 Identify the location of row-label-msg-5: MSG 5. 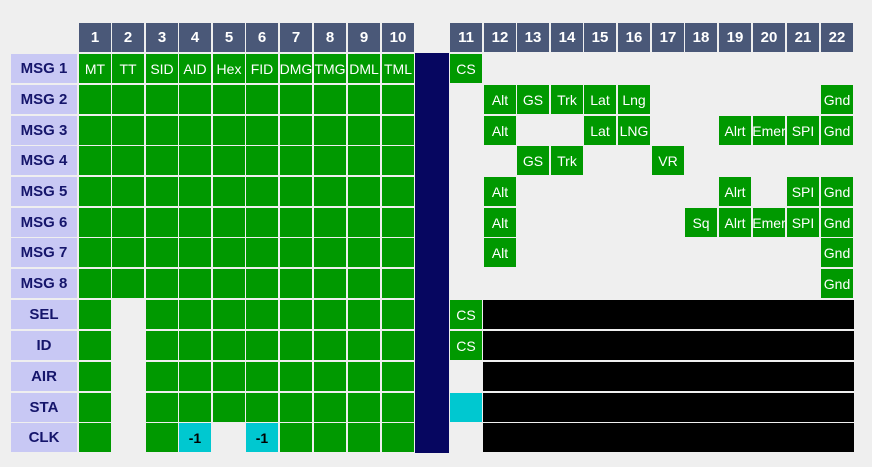
(44, 191).